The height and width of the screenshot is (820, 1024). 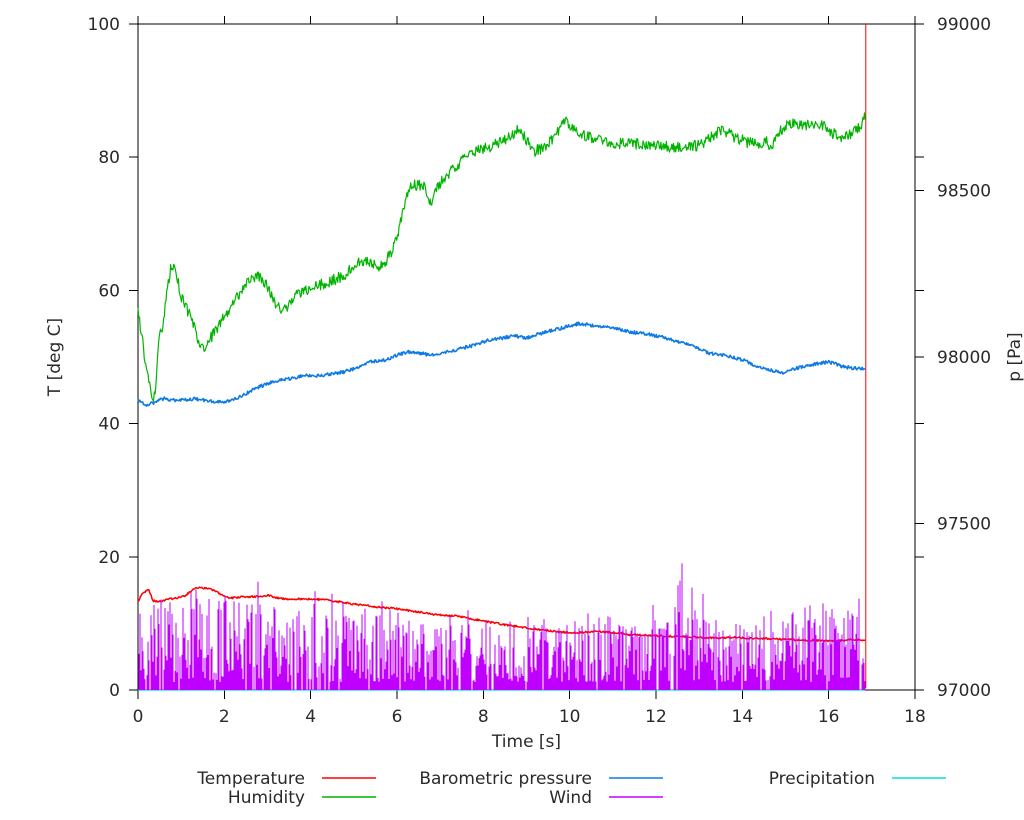 I want to click on x-tick-label: 8, so click(x=483, y=717).